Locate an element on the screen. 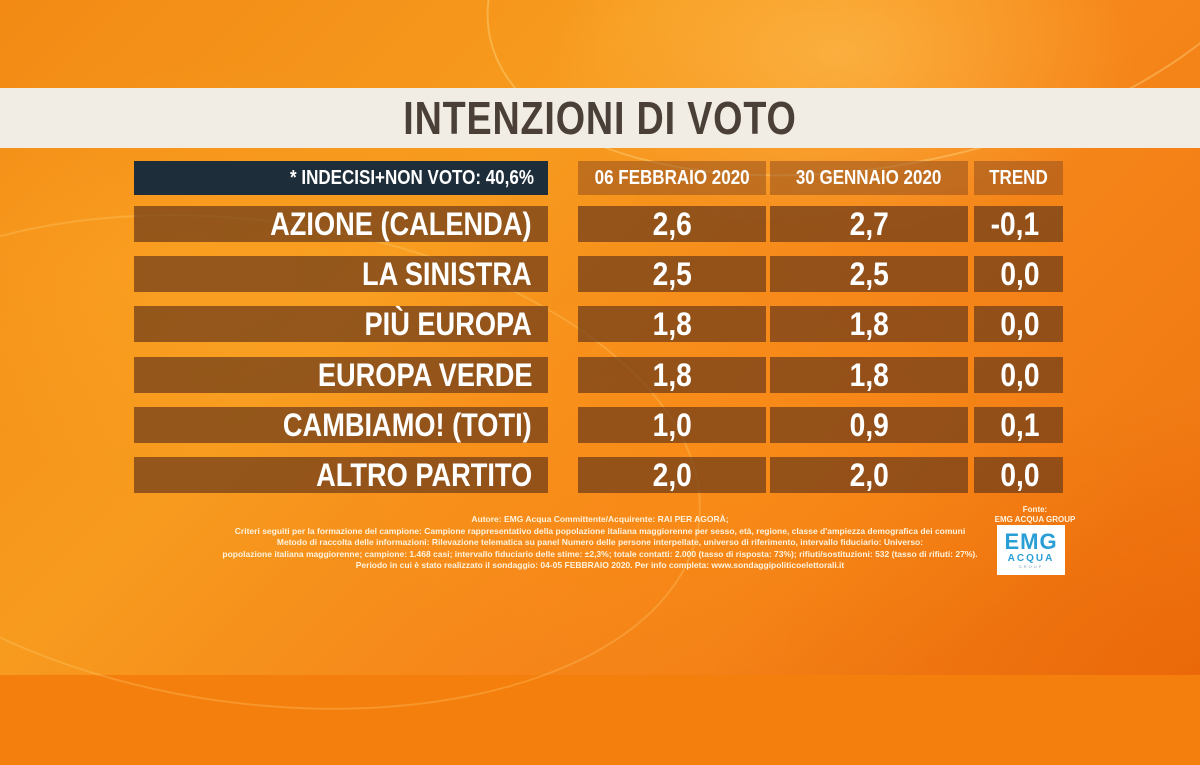 The height and width of the screenshot is (765, 1200). source-credit: Fonte: EMG ACQUA GROUP is located at coordinates (1035, 515).